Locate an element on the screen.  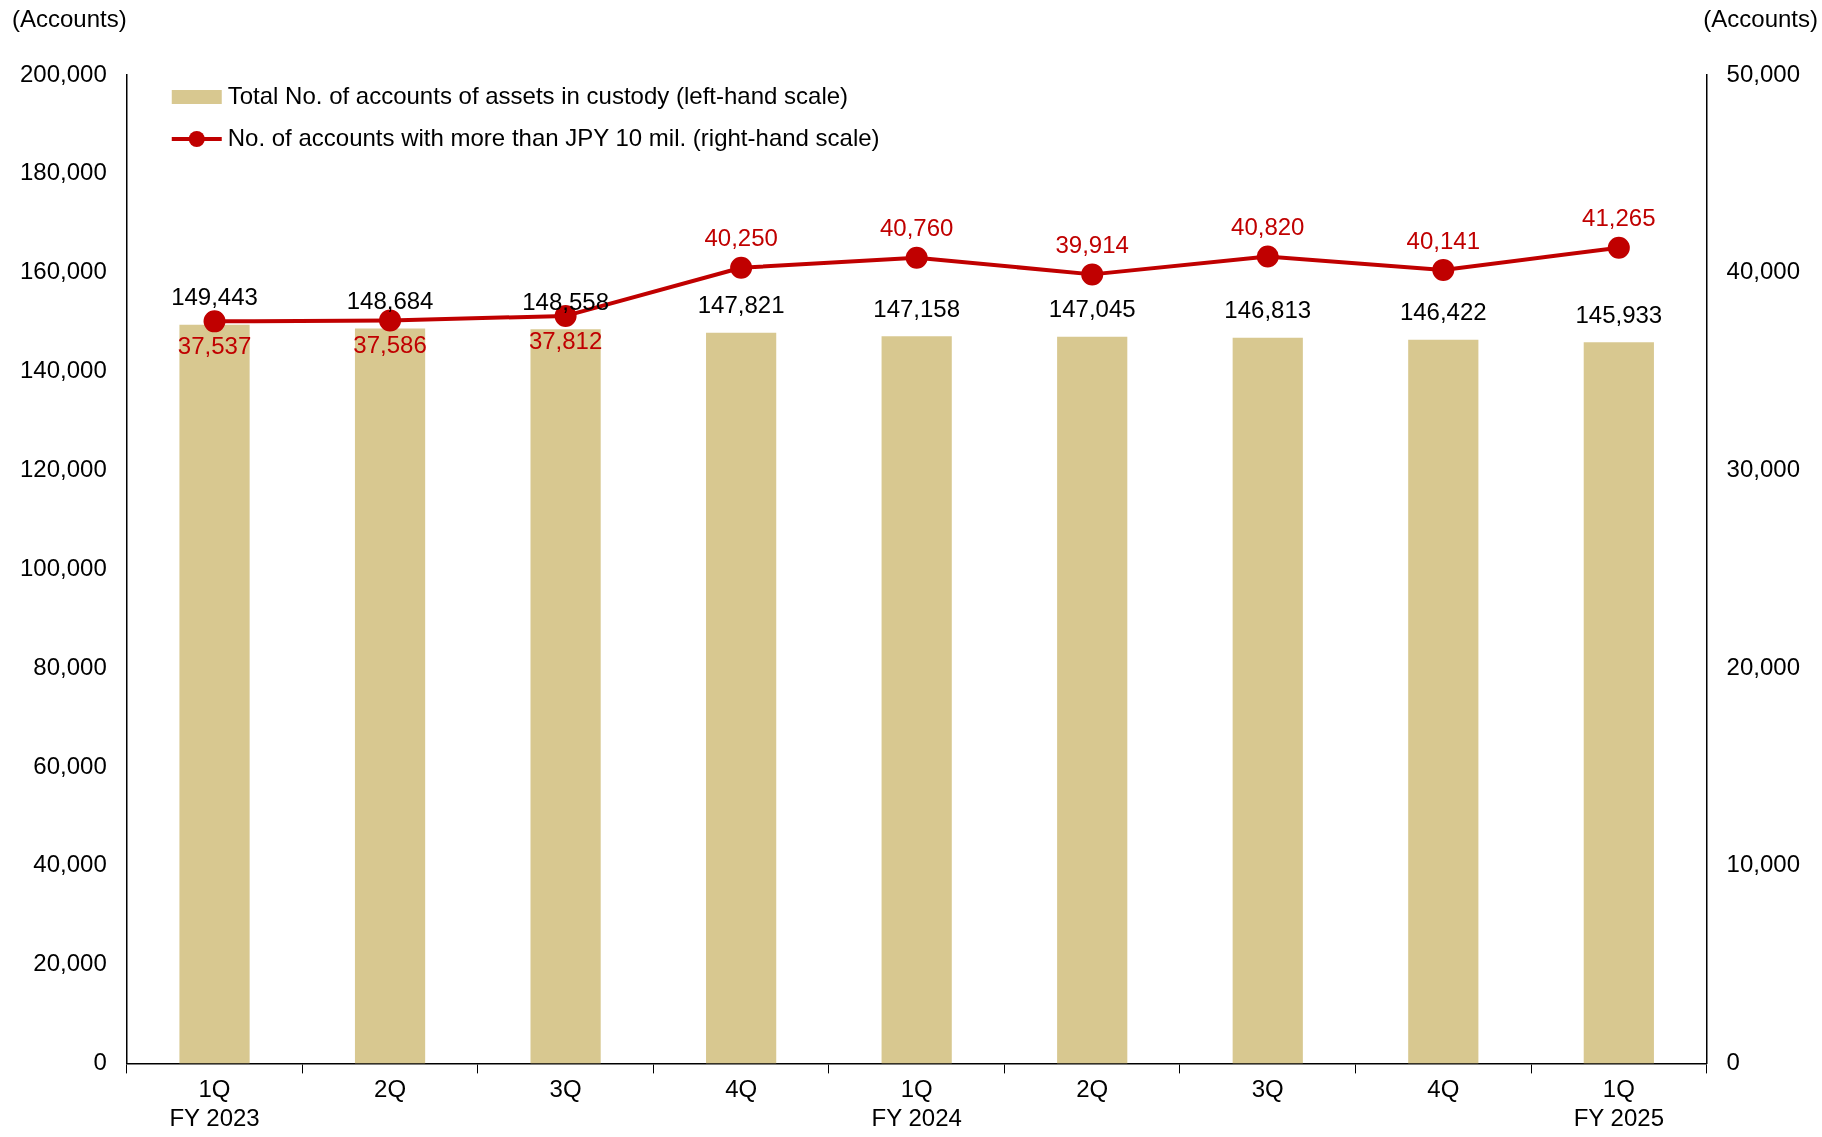
x-tick-label: 1Q FY 2024 is located at coordinates (916, 1103).